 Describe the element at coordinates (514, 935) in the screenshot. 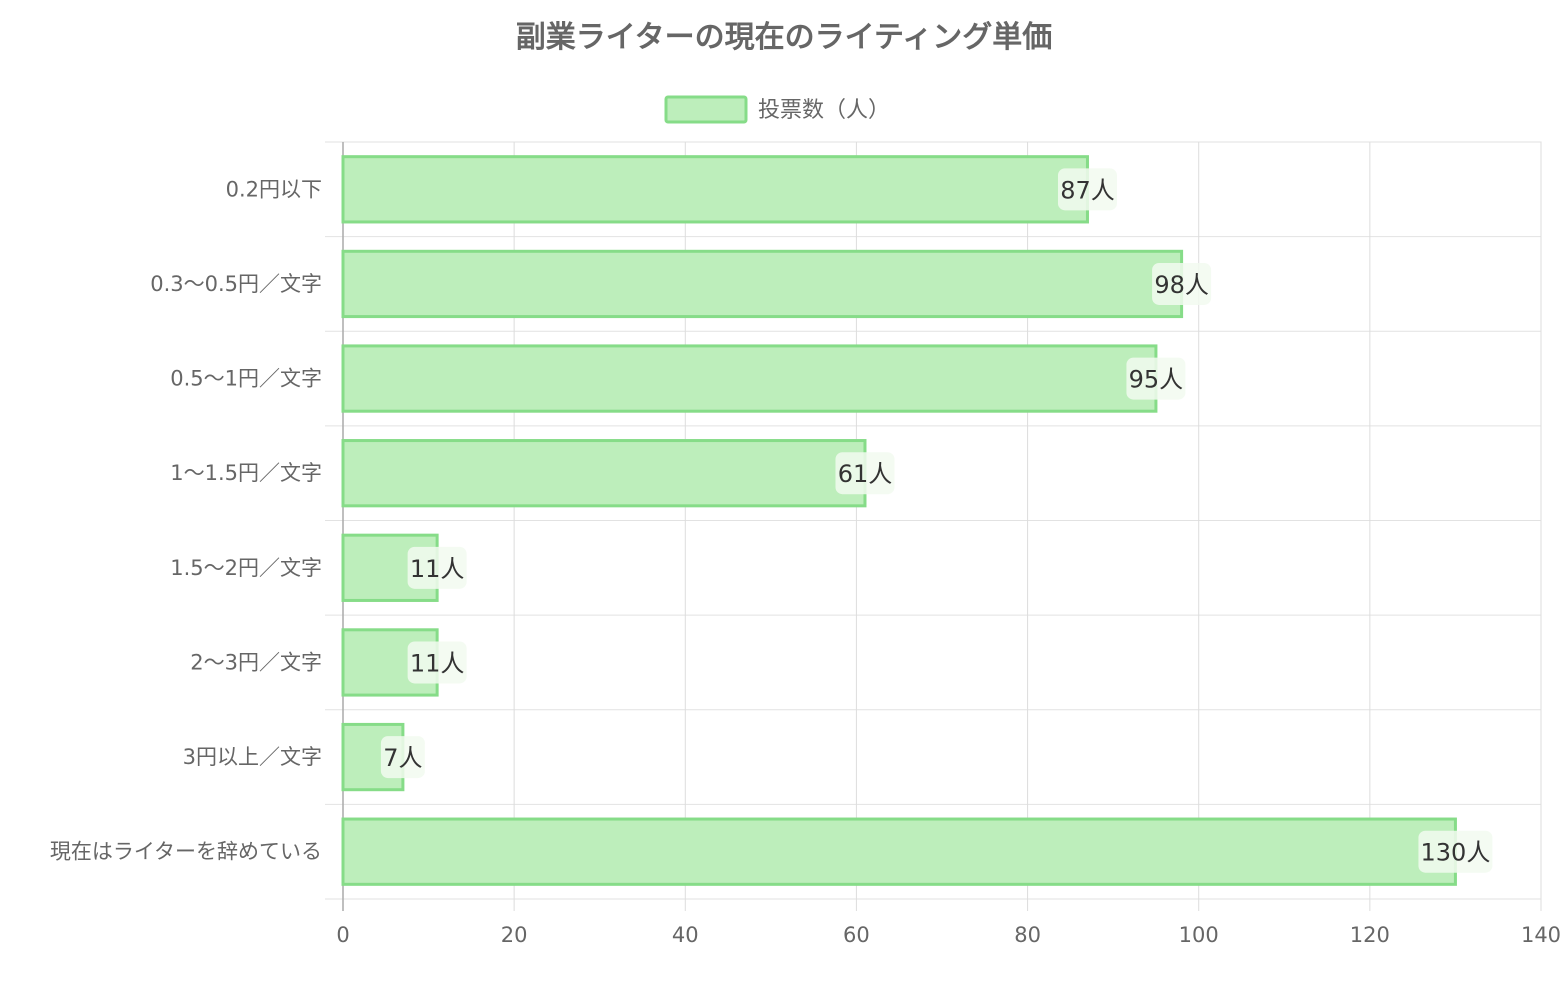

I see `x-tick-label: 20` at that location.